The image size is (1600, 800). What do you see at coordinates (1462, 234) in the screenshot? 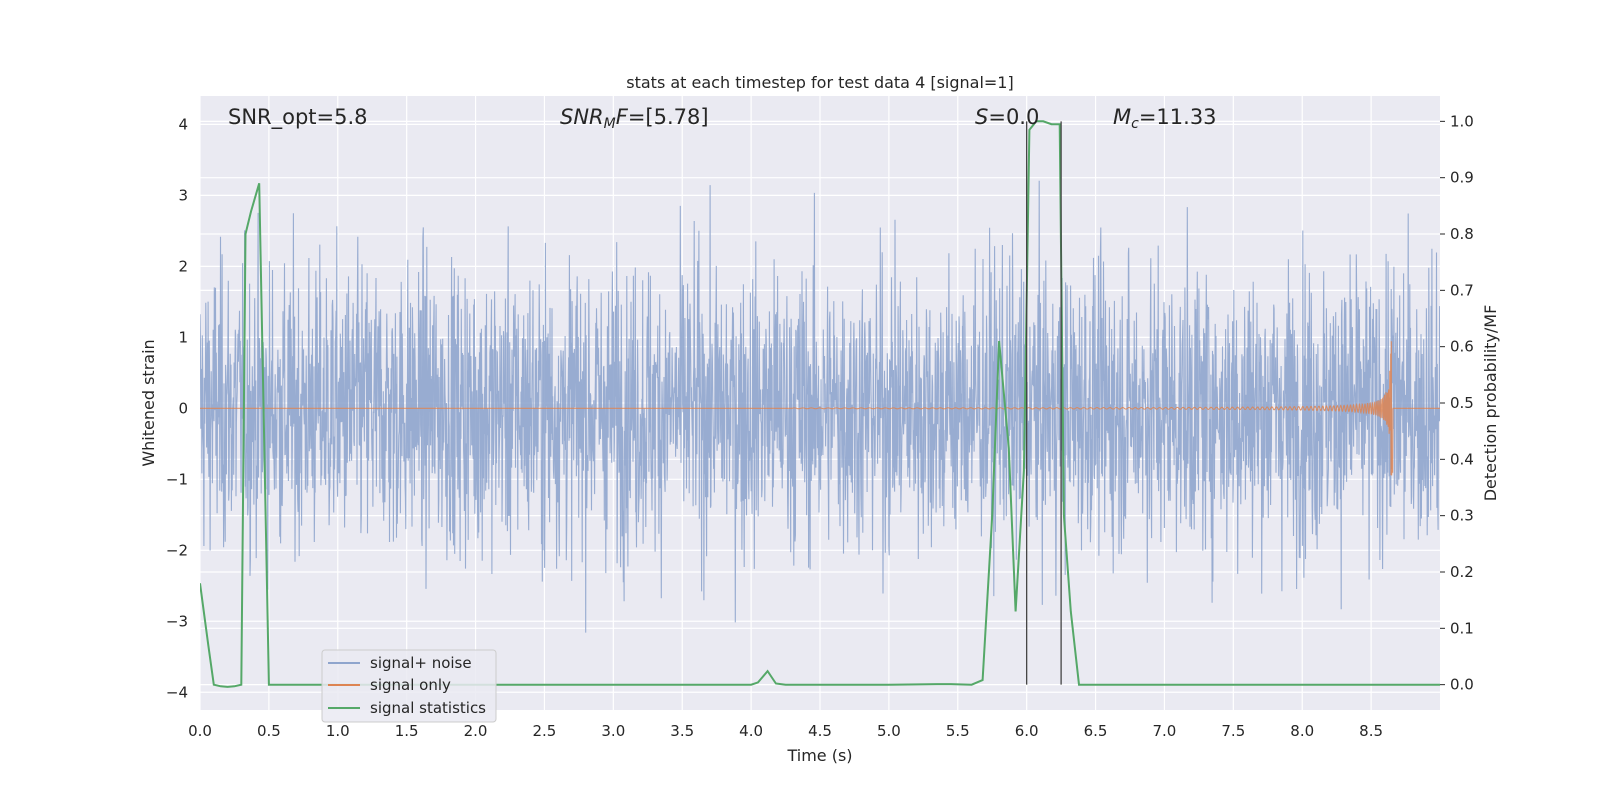
I see `y-right-tick-label: 0.8` at bounding box center [1462, 234].